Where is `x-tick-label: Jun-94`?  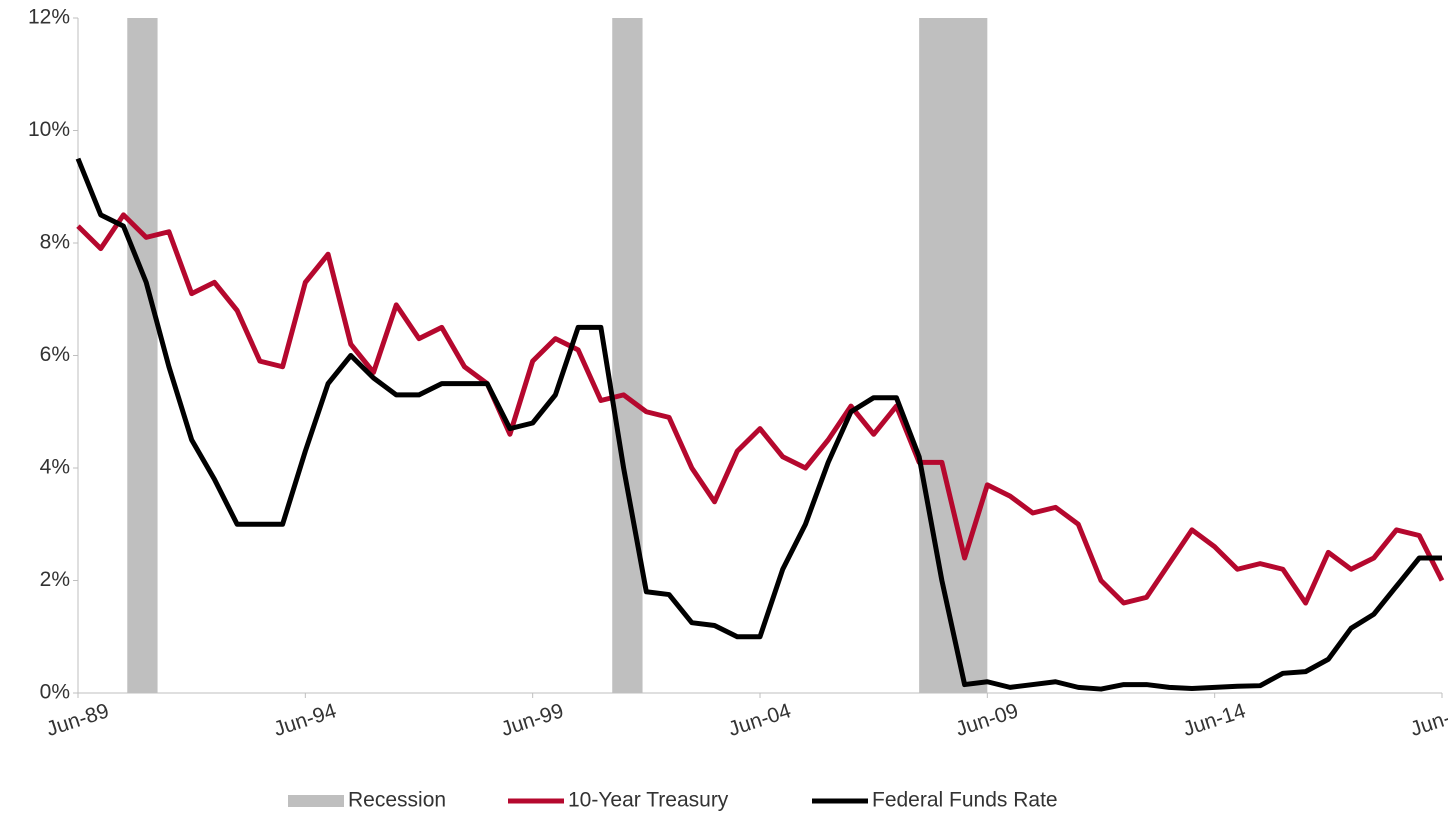
x-tick-label: Jun-94 is located at coordinates (305, 720).